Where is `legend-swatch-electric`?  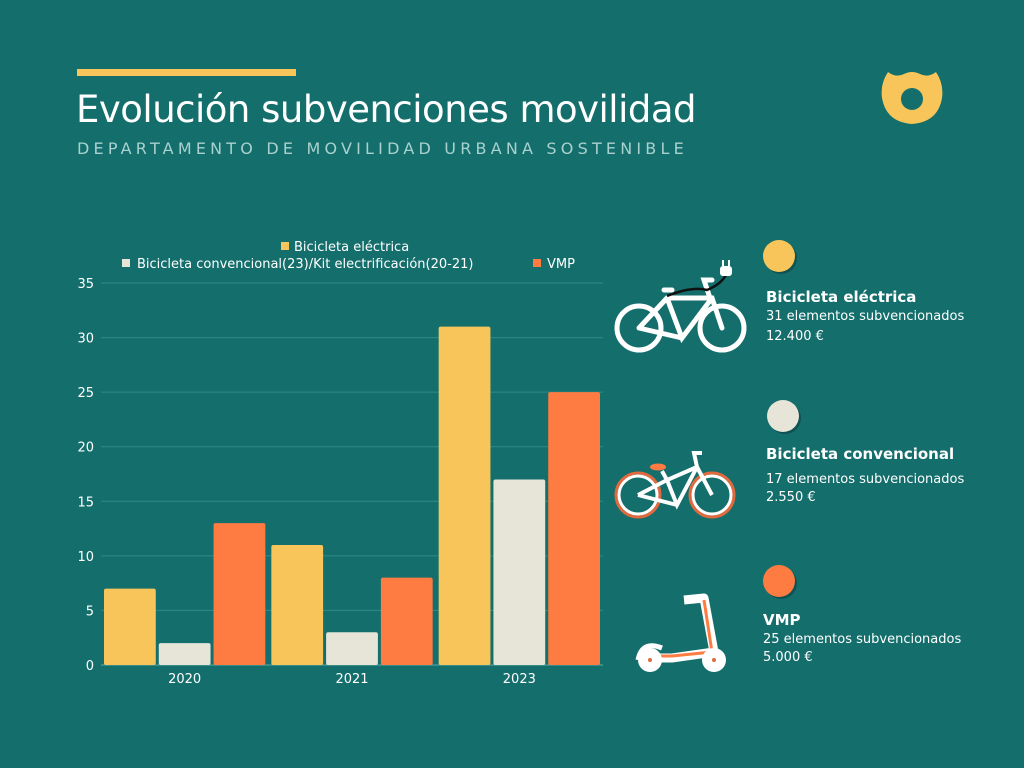
legend-swatch-electric is located at coordinates (285, 246).